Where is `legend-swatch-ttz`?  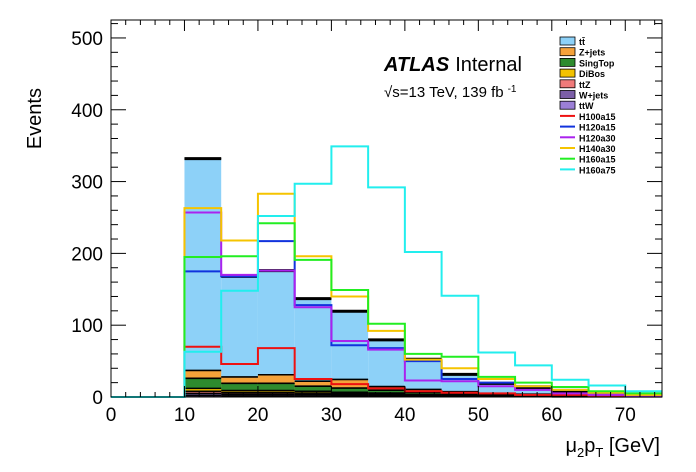 legend-swatch-ttz is located at coordinates (567, 84).